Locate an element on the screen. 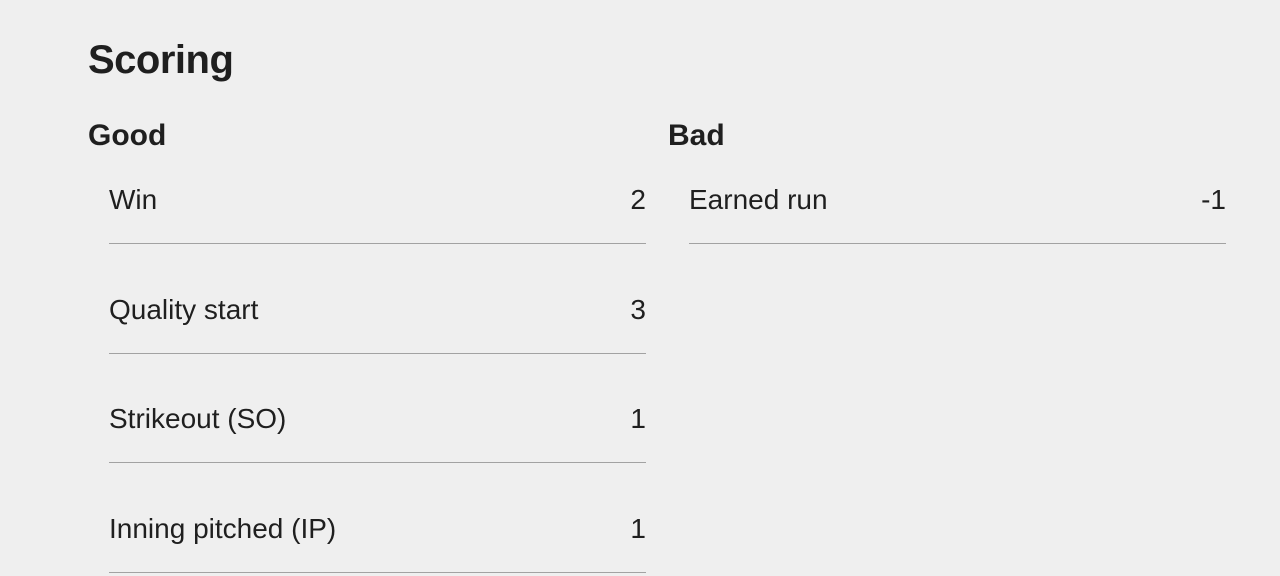 This screenshot has height=576, width=1280. page-title: Scoring is located at coordinates (161, 60).